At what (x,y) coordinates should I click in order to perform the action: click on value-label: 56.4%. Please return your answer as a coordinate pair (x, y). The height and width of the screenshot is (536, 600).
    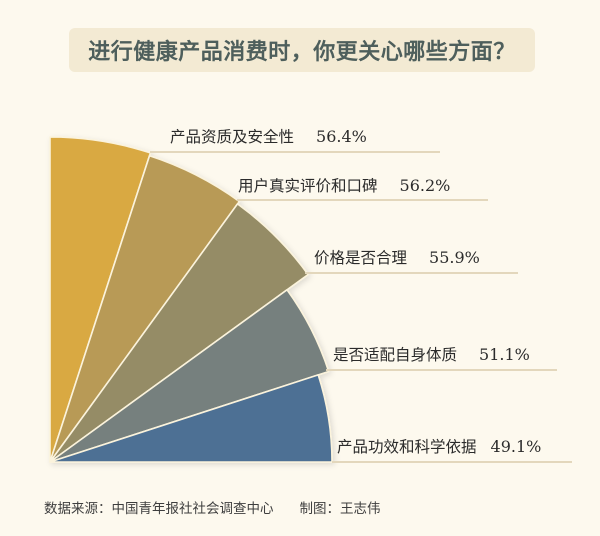
    Looking at the image, I should click on (341, 136).